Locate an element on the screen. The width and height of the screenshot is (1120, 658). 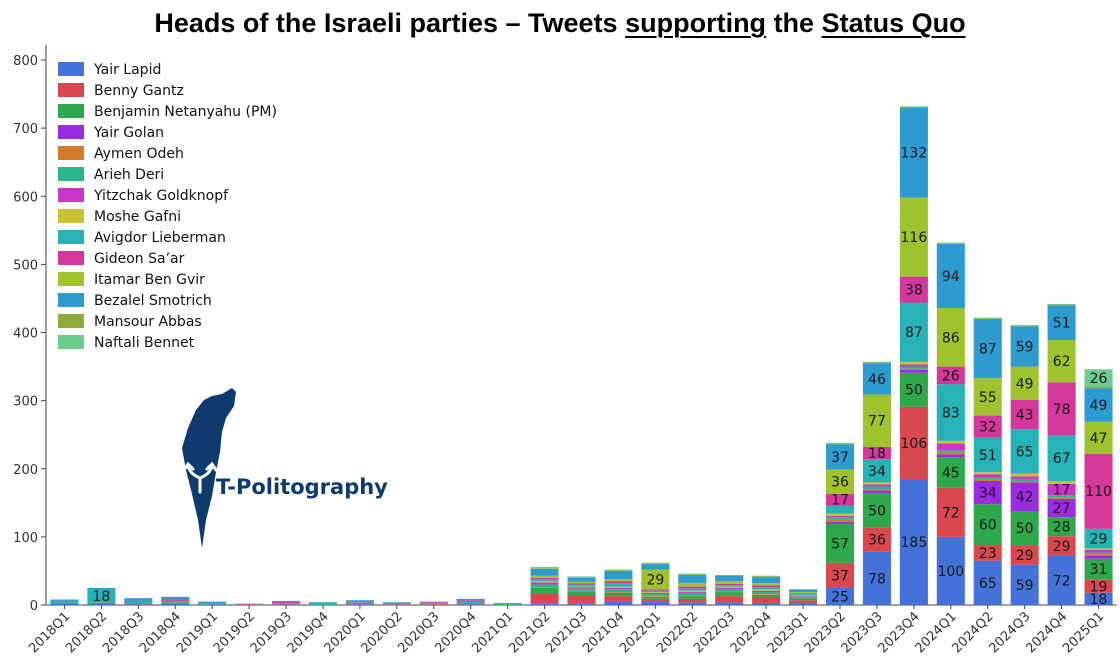
logo-text: T-Politography is located at coordinates (302, 487).